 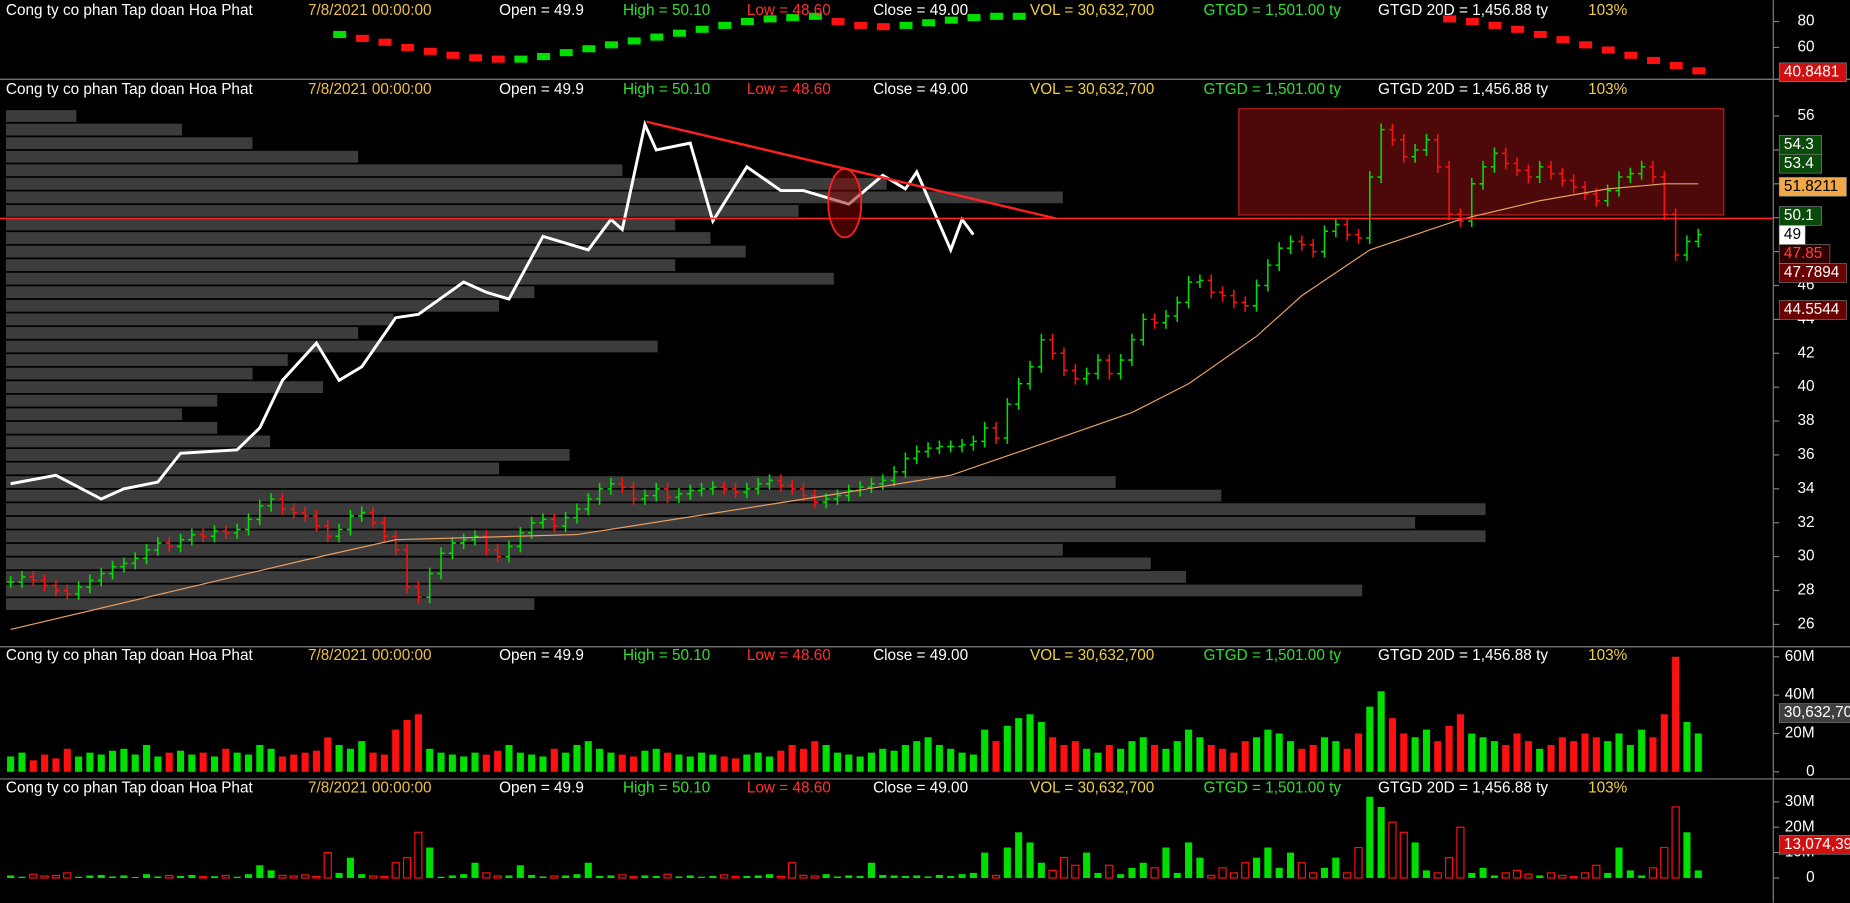 I want to click on value-label: 30,632,70, so click(x=1817, y=712).